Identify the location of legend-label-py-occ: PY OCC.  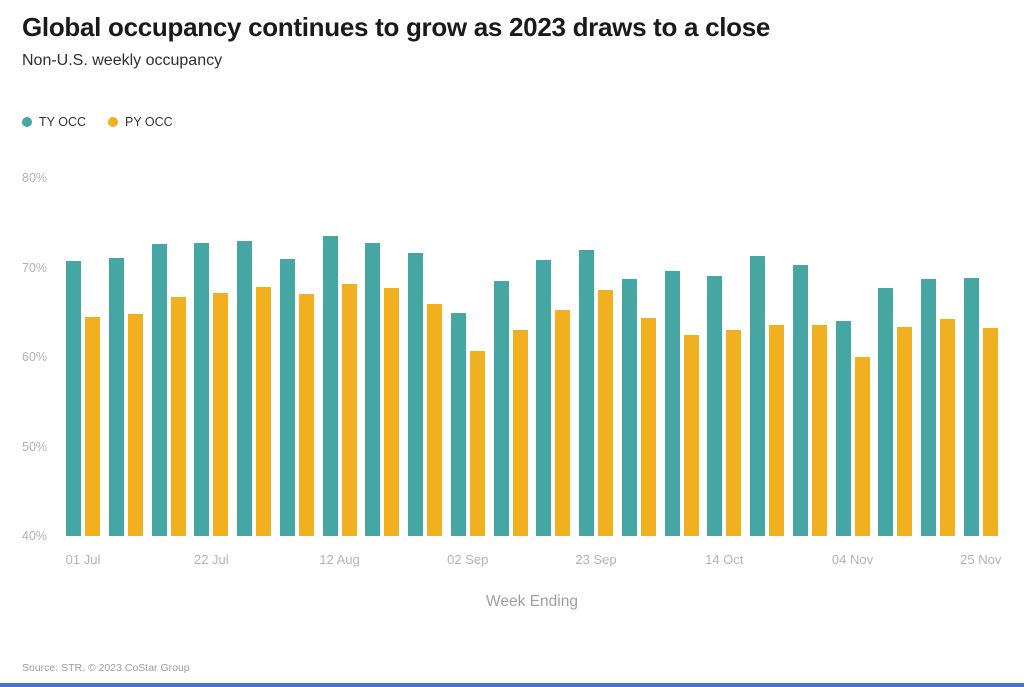
(149, 122).